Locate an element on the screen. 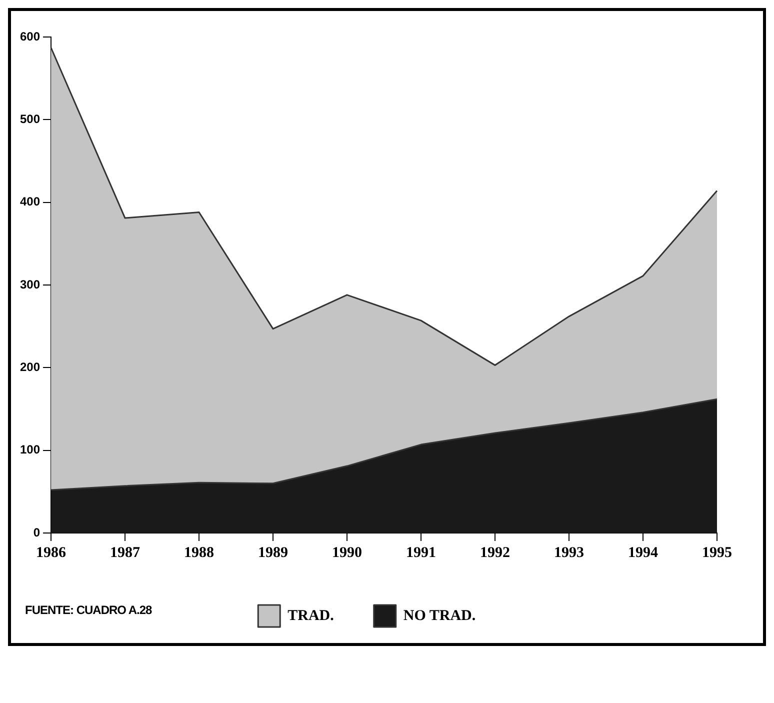 This screenshot has height=703, width=774. y-tick-label: 0 is located at coordinates (36, 532).